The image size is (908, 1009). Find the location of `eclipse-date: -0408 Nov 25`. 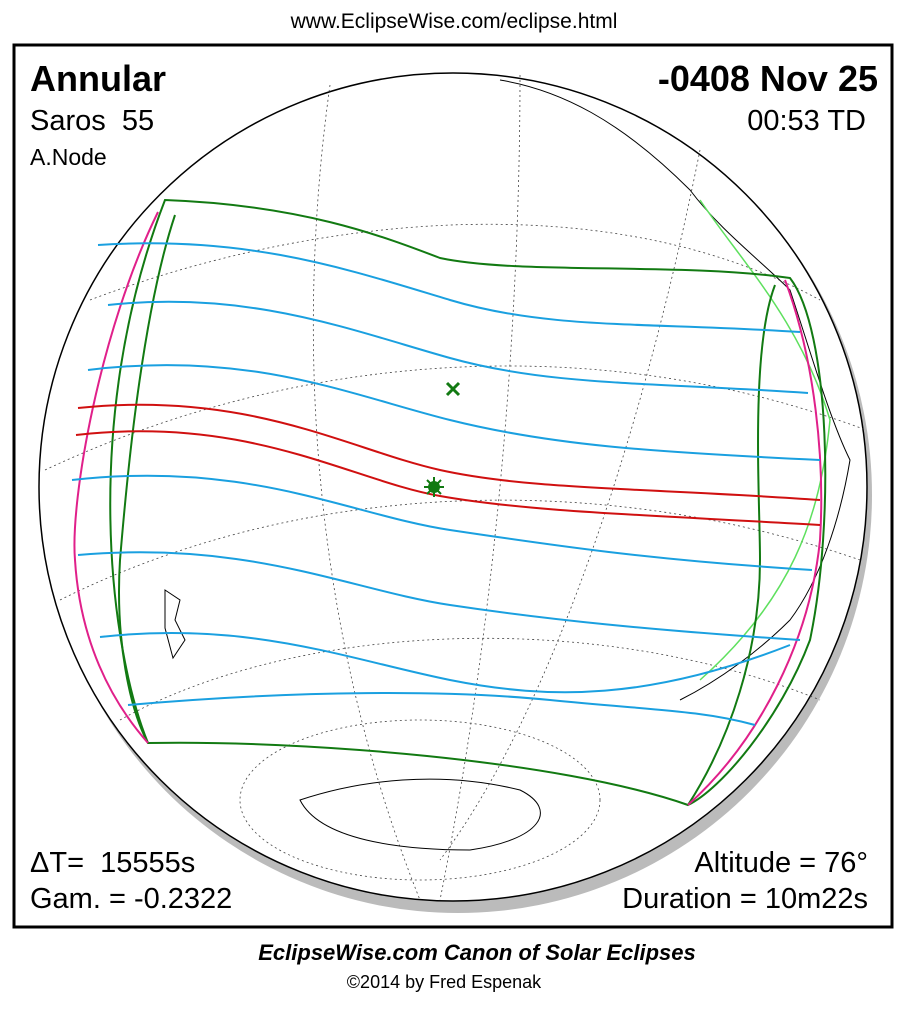

eclipse-date: -0408 Nov 25 is located at coordinates (768, 78).